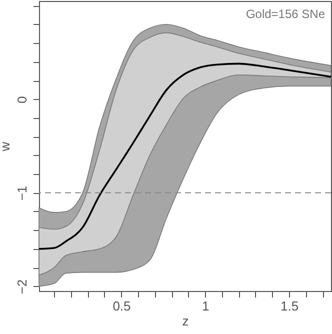 Image resolution: width=332 pixels, height=334 pixels. Describe the element at coordinates (6, 146) in the screenshot. I see `y-axis-title: w` at that location.